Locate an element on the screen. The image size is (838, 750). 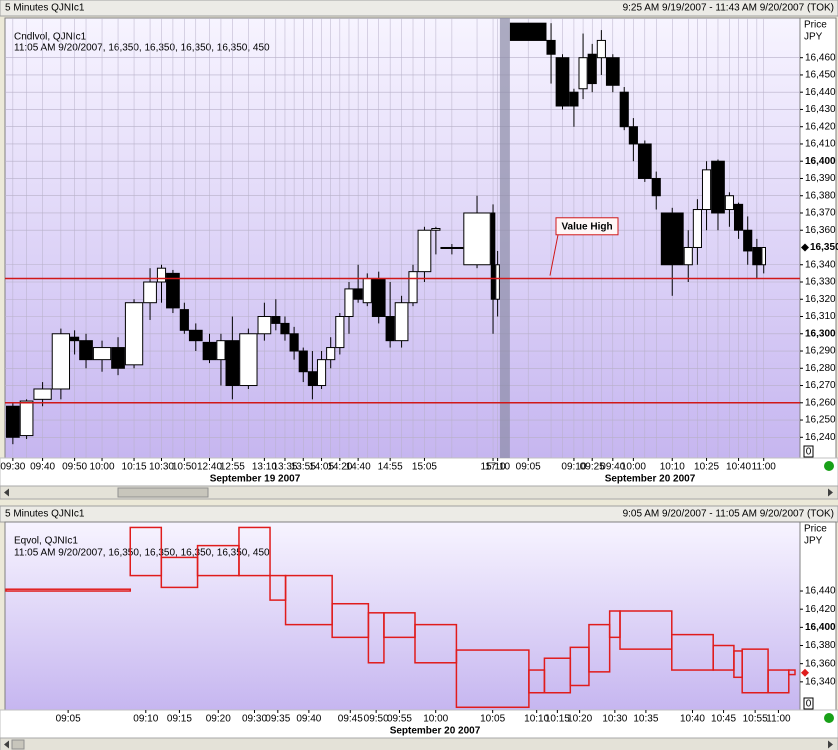
y-tick-label: 16,440 is located at coordinates (820, 92).